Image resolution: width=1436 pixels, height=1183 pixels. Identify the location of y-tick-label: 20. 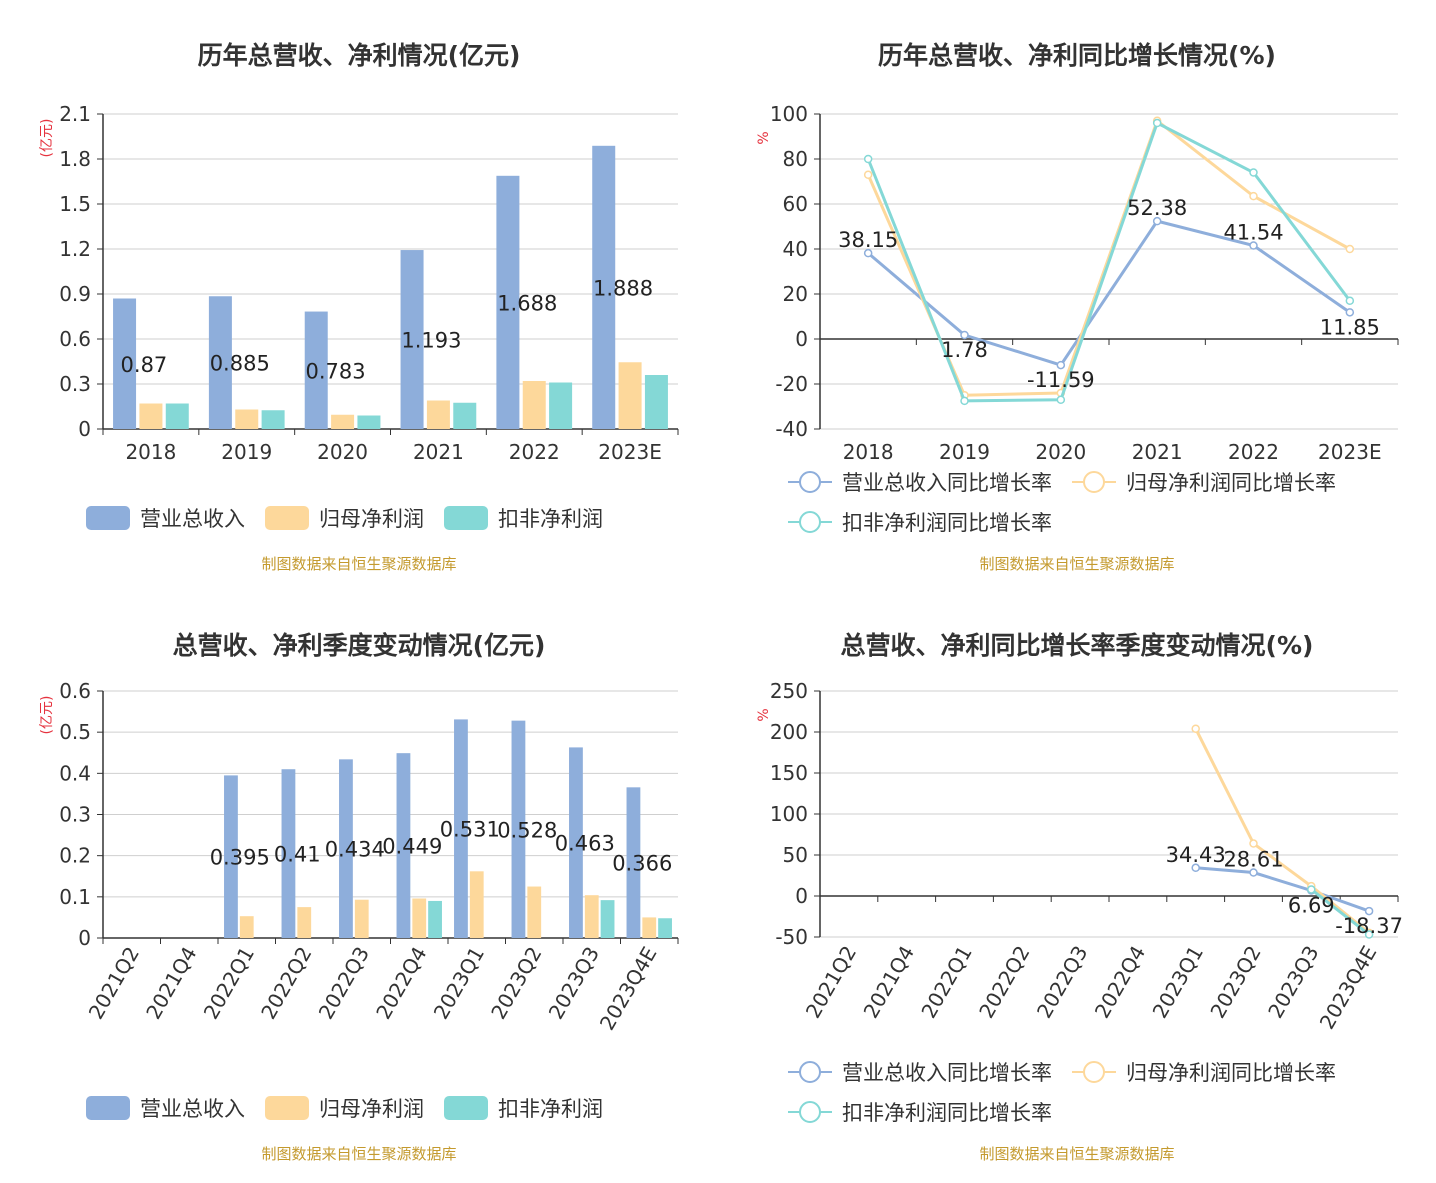
(795, 294).